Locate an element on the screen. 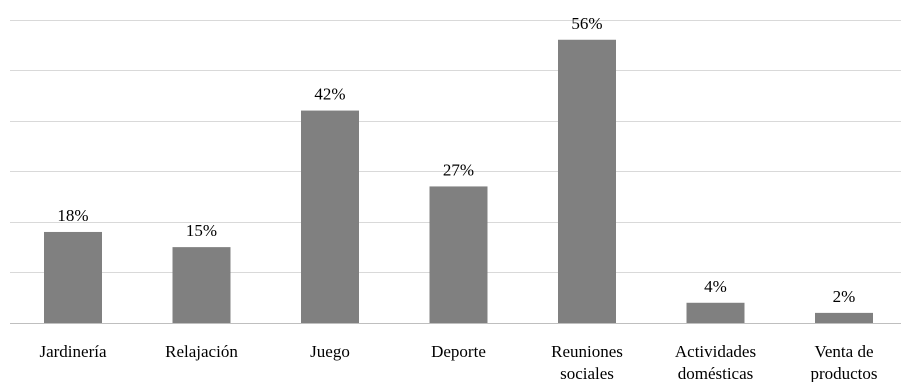 The width and height of the screenshot is (901, 382). category-label: Relajación is located at coordinates (201, 351).